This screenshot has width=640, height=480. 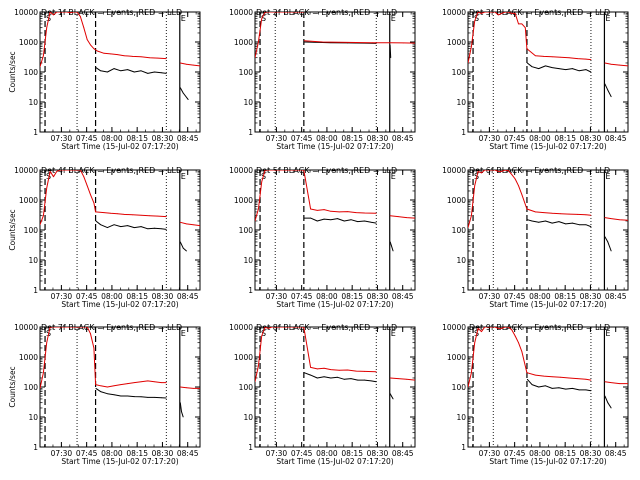 I want to click on y-tick-label: 1000, so click(x=456, y=357).